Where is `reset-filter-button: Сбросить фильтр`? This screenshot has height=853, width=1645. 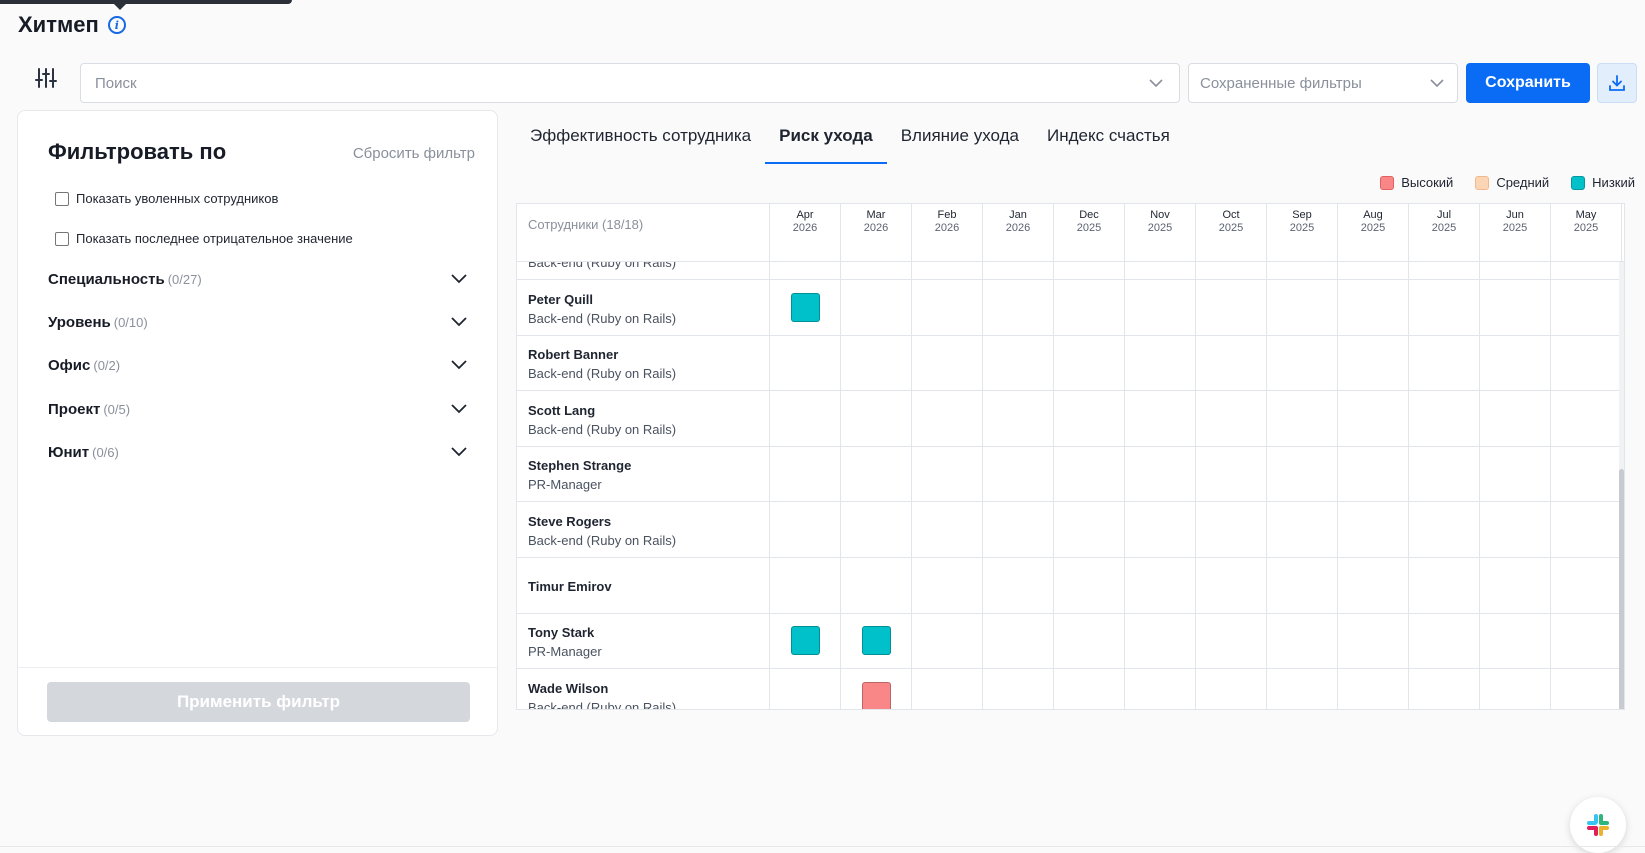 reset-filter-button: Сбросить фильтр is located at coordinates (413, 153).